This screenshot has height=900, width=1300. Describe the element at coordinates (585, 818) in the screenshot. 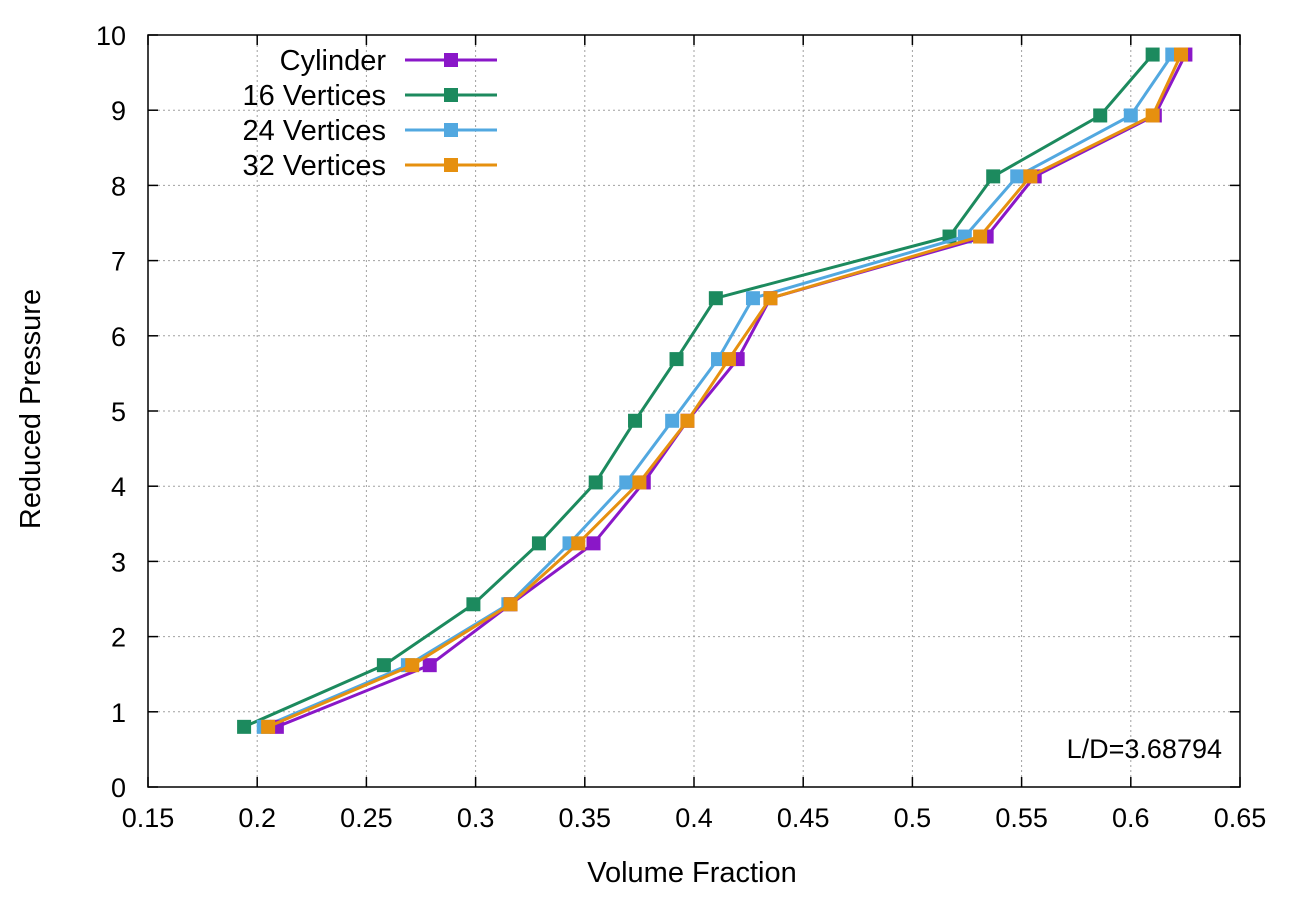

I see `x-tick-label: 0.35` at that location.